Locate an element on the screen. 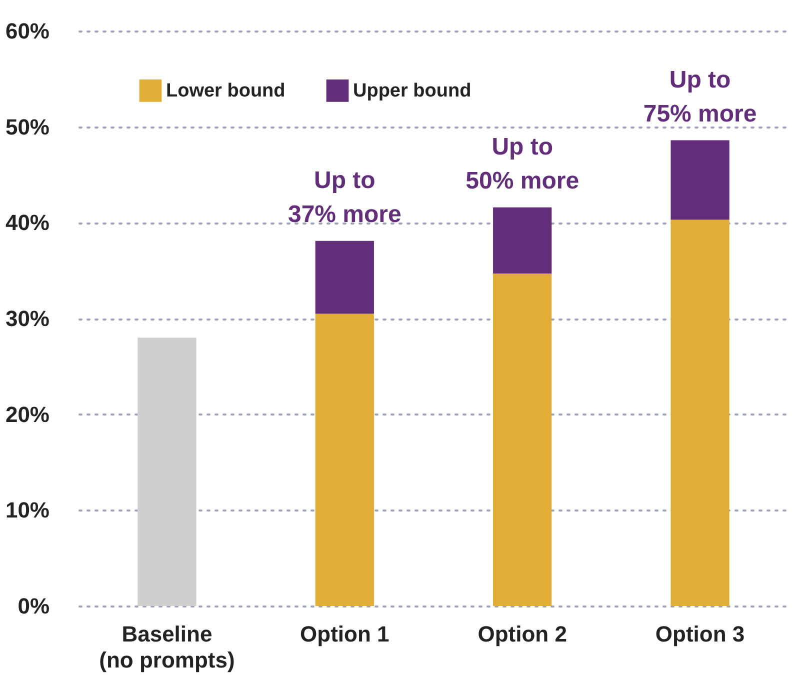 This screenshot has width=794, height=675. annotation: Up to 75% more is located at coordinates (700, 97).